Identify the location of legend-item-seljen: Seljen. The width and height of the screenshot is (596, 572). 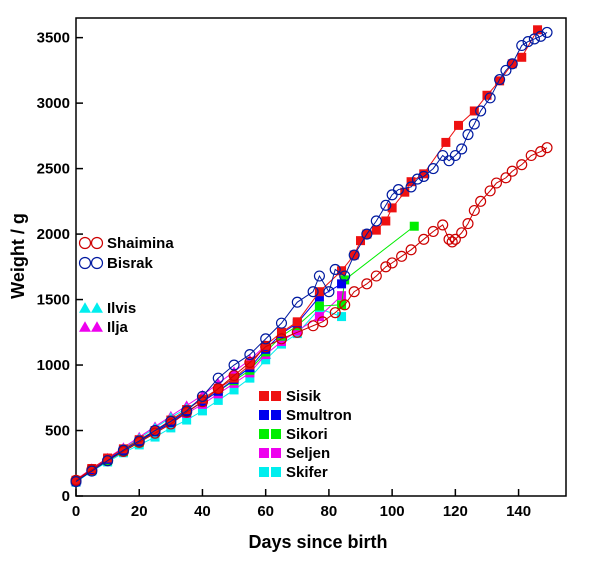
(294, 453).